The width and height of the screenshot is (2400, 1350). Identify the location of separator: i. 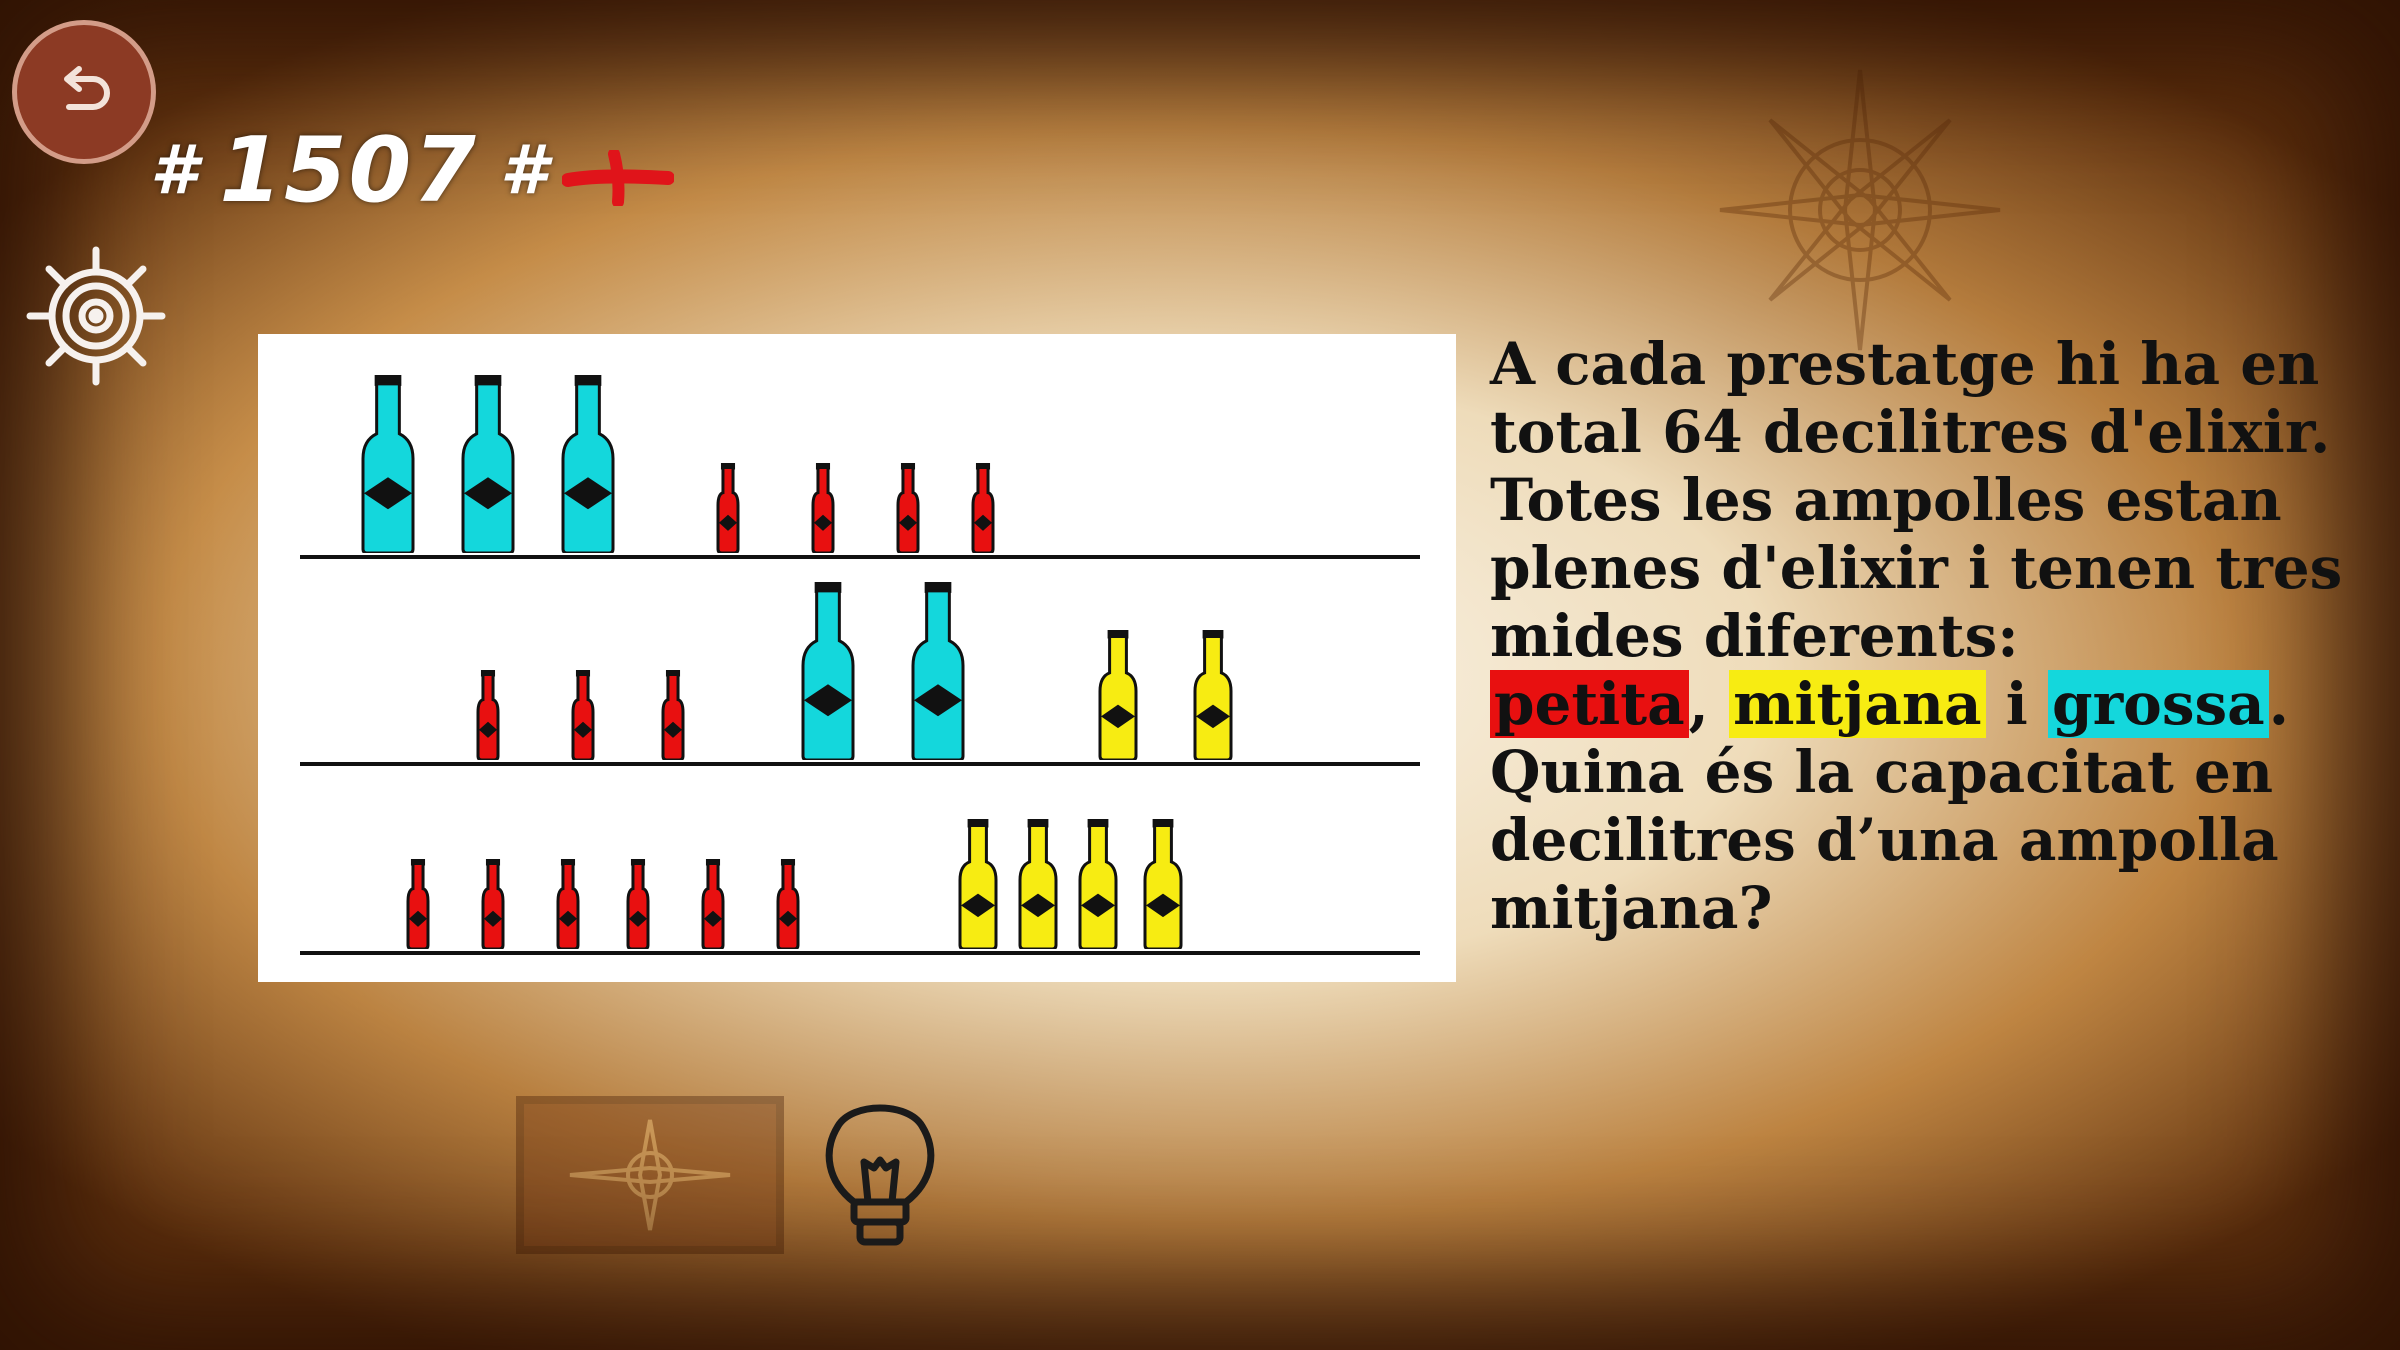
(2016, 704).